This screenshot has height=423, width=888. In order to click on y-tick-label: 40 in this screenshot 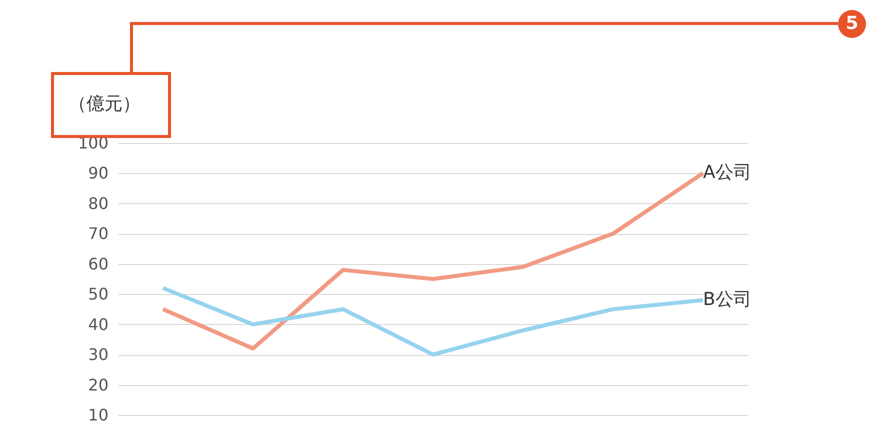, I will do `click(98, 324)`.